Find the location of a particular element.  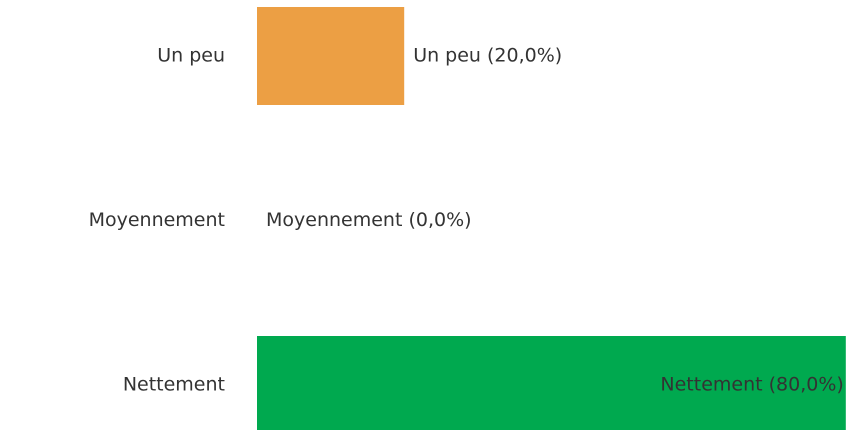

bar is located at coordinates (331, 56).